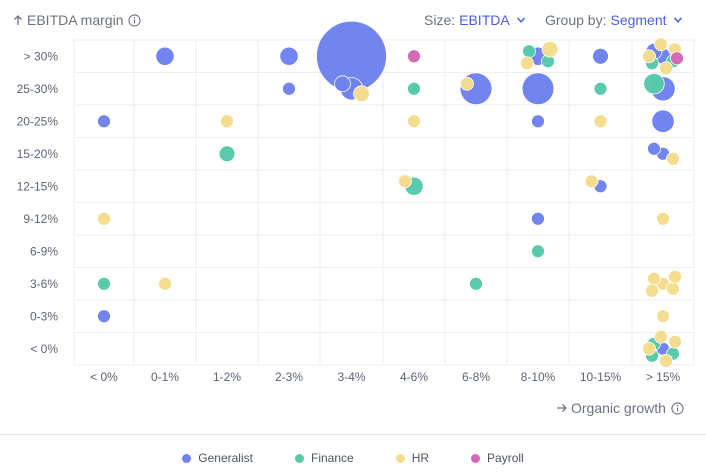 The height and width of the screenshot is (475, 706). Describe the element at coordinates (44, 251) in the screenshot. I see `y-tick-label: 6-9%` at that location.